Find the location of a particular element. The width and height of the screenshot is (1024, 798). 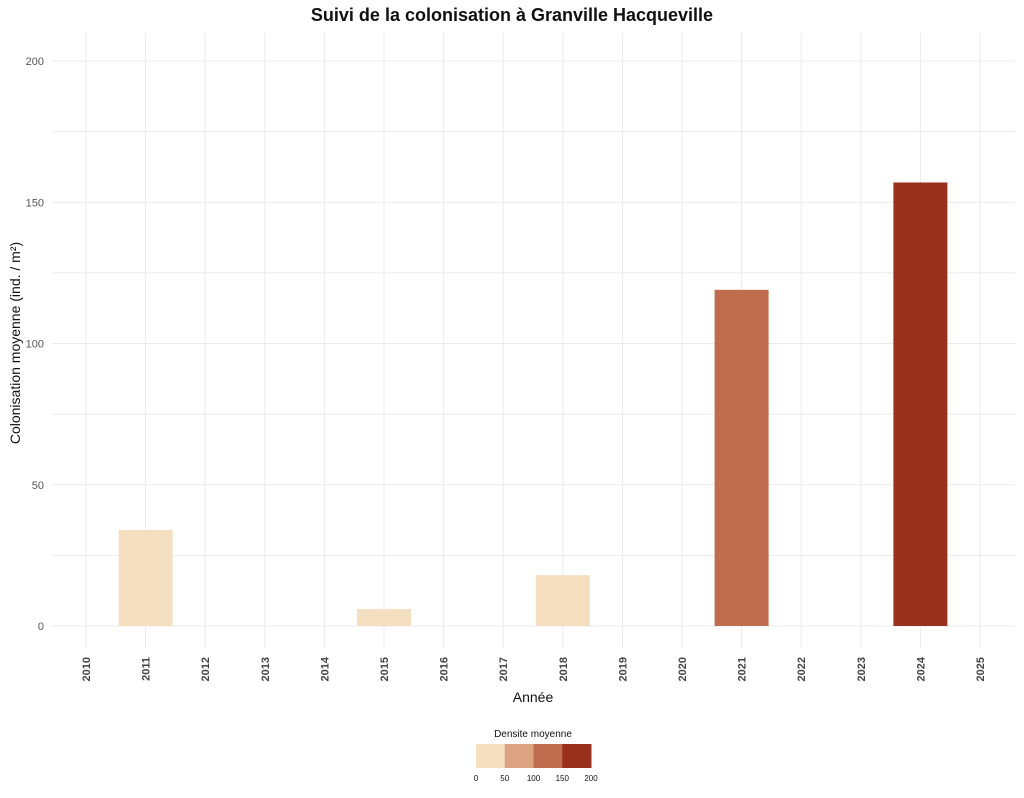

legend-tick-label: 100 is located at coordinates (534, 778).